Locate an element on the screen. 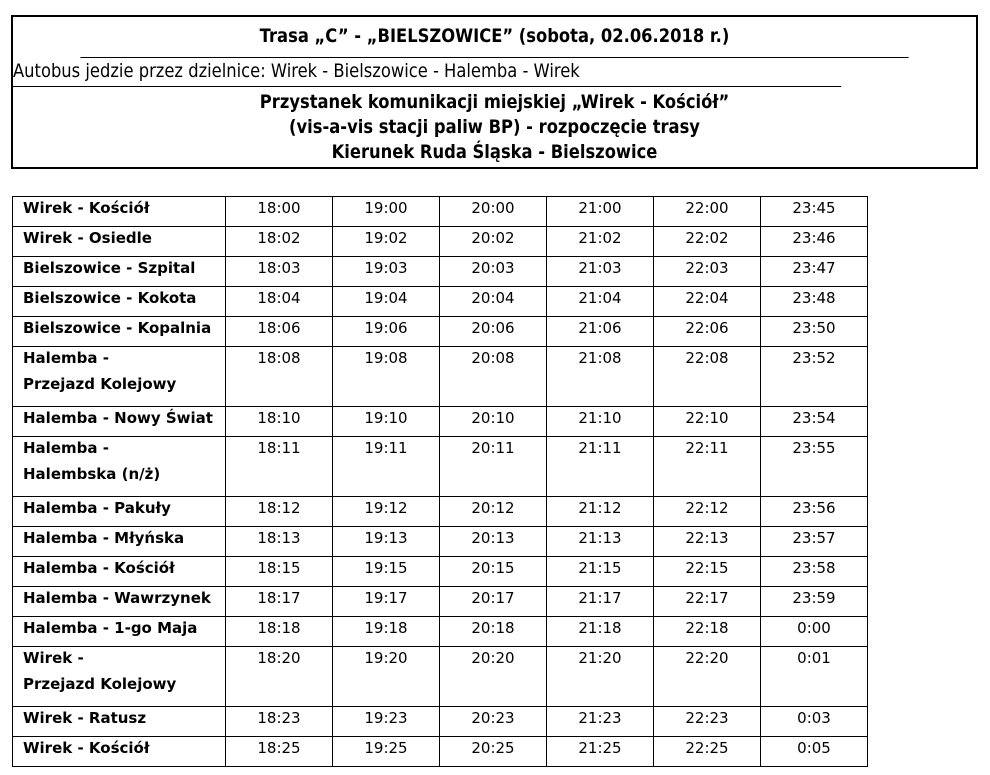 This screenshot has width=990, height=775. departure-time: 21:13 is located at coordinates (600, 541).